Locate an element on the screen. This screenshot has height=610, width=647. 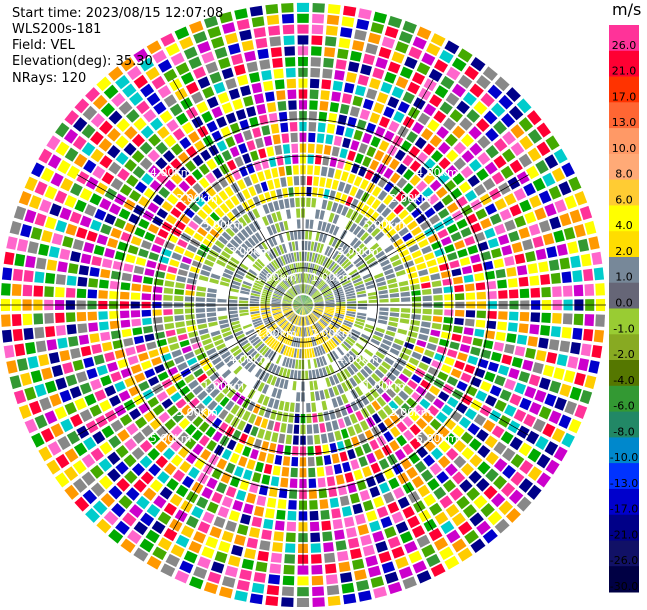
colorbar-tick-label: -10.0 is located at coordinates (624, 457).